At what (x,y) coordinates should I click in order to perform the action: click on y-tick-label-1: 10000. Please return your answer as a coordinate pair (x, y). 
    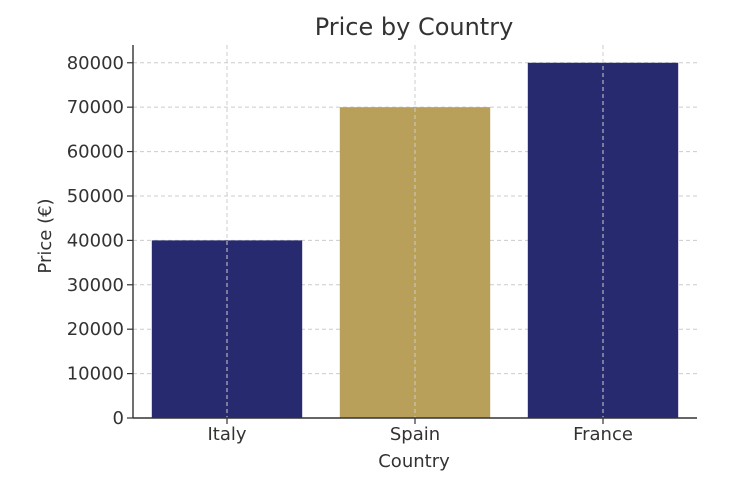
    Looking at the image, I should click on (95, 374).